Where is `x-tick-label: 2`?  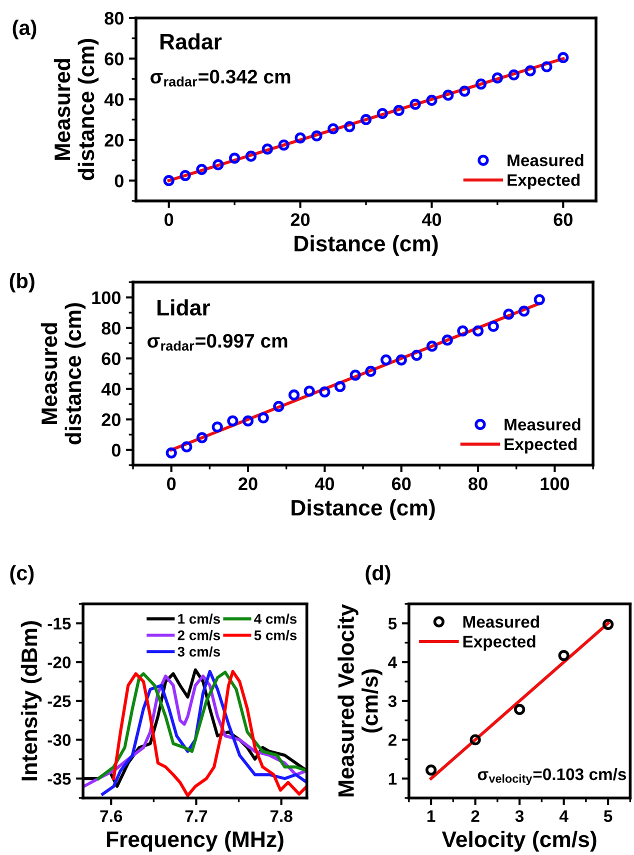 x-tick-label: 2 is located at coordinates (475, 816).